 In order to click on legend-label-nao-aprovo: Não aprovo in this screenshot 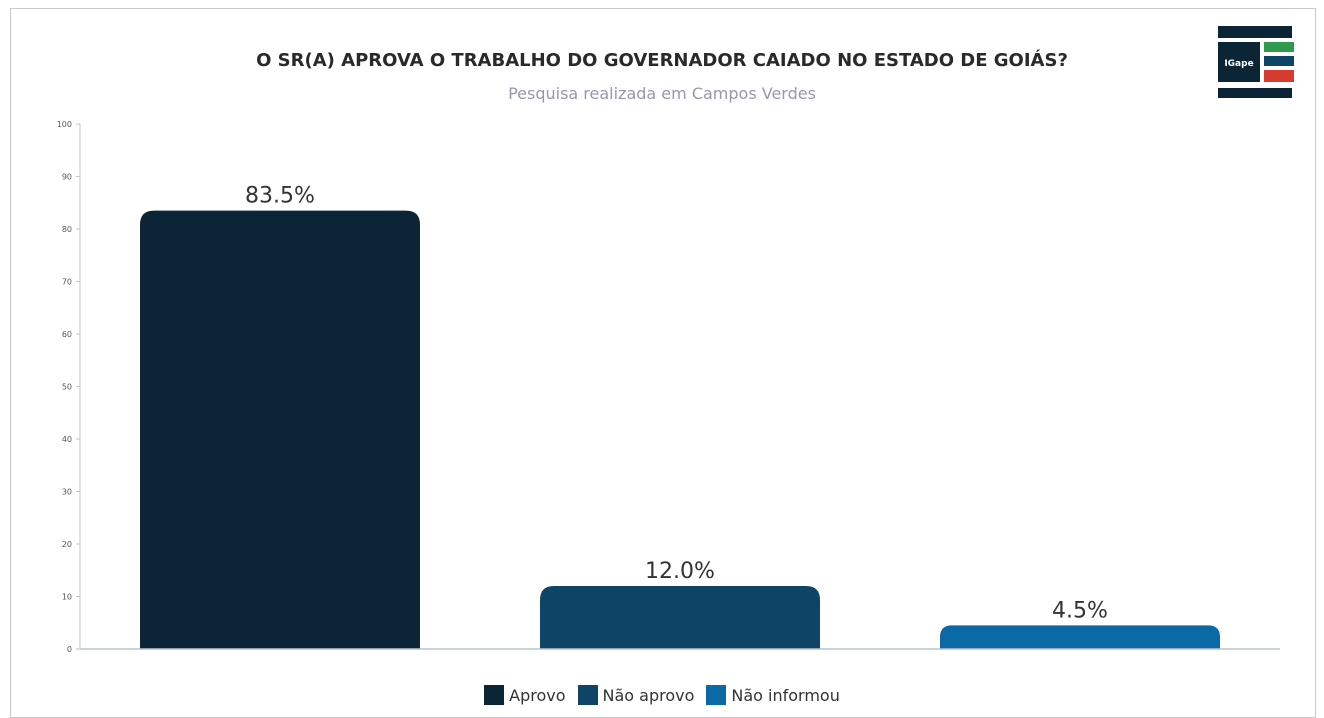, I will do `click(649, 695)`.